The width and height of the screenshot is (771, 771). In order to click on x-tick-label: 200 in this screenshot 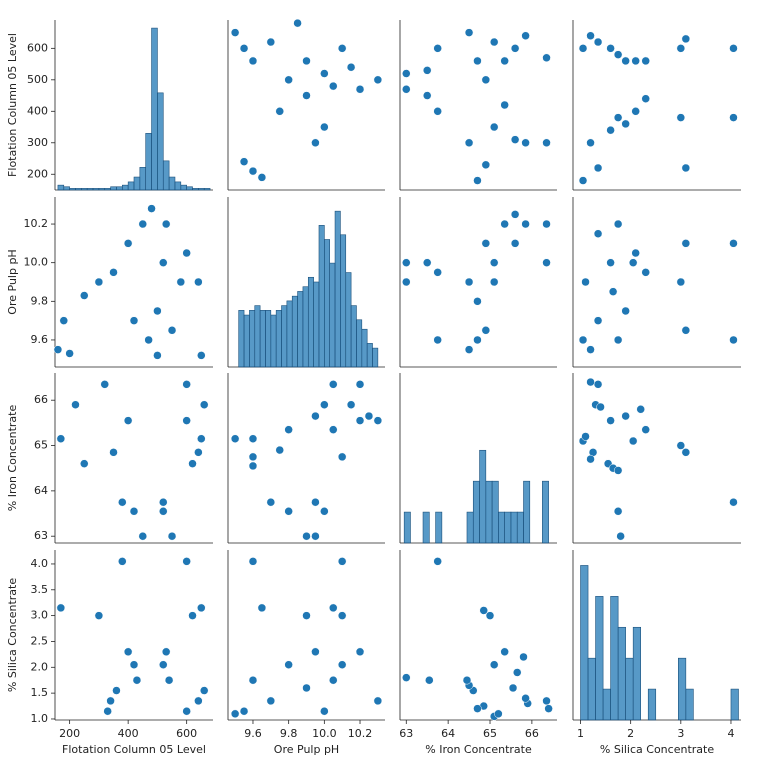, I will do `click(69, 733)`.